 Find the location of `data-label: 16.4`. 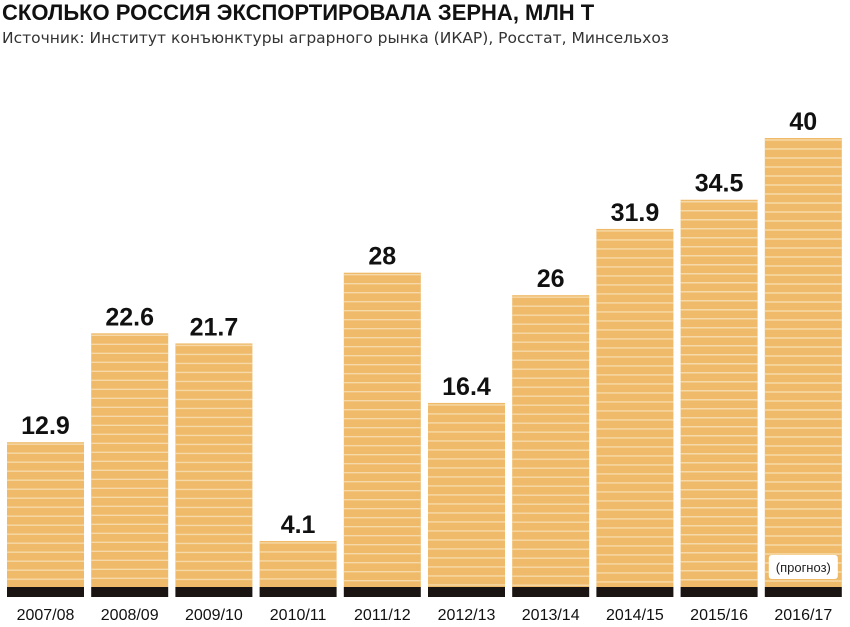

data-label: 16.4 is located at coordinates (466, 387).